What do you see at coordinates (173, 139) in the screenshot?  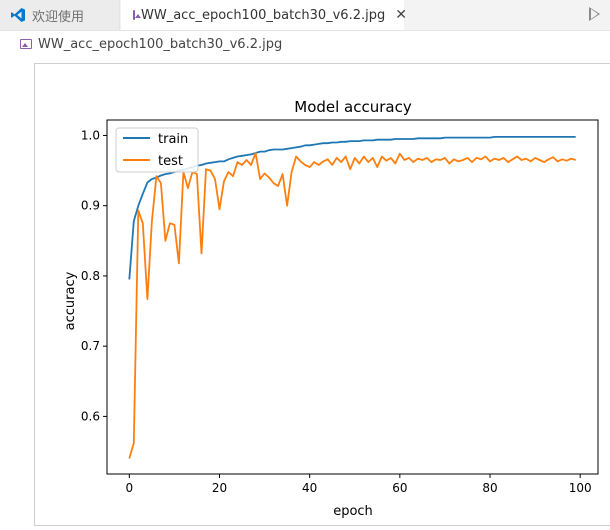 I see `legend-train-label: train` at bounding box center [173, 139].